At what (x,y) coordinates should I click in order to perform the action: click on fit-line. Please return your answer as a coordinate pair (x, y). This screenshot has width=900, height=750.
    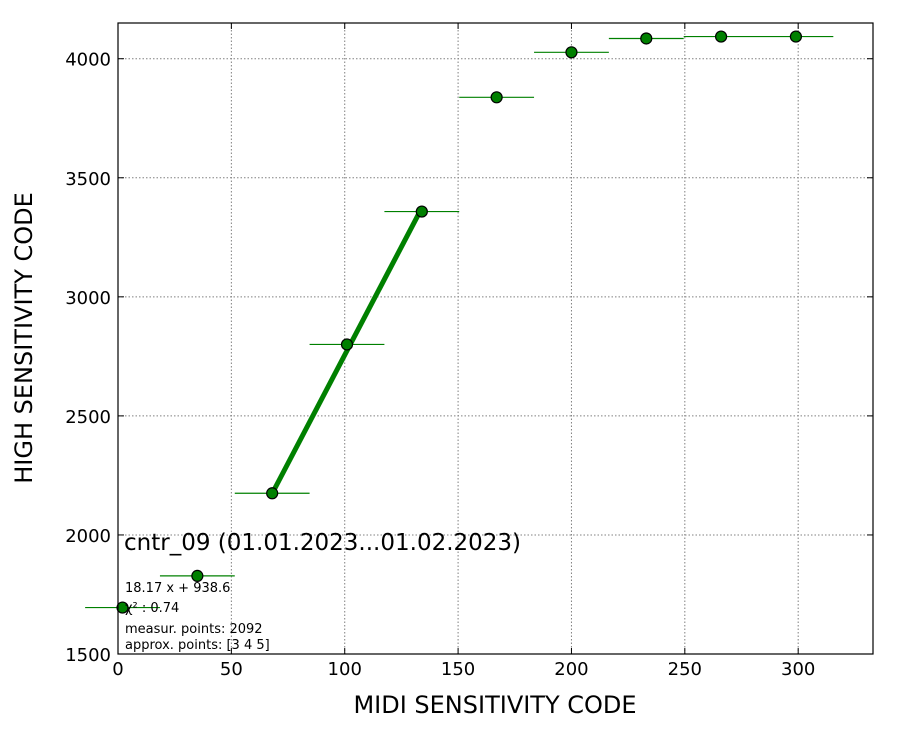
    Looking at the image, I should click on (347, 350).